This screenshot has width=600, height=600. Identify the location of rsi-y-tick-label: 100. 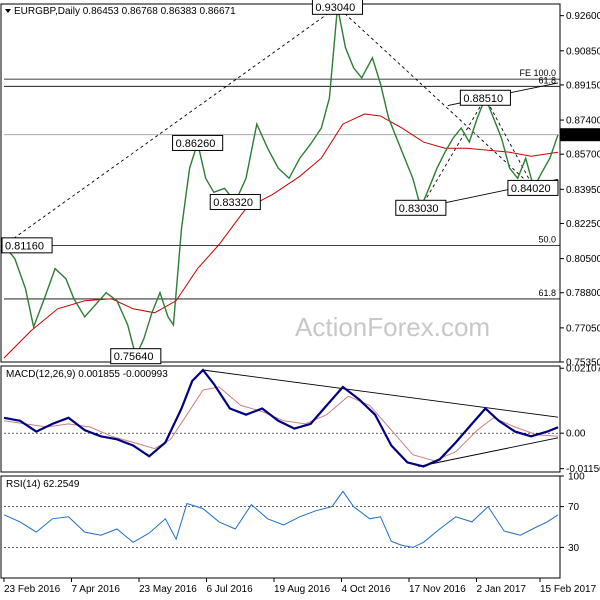
(576, 477).